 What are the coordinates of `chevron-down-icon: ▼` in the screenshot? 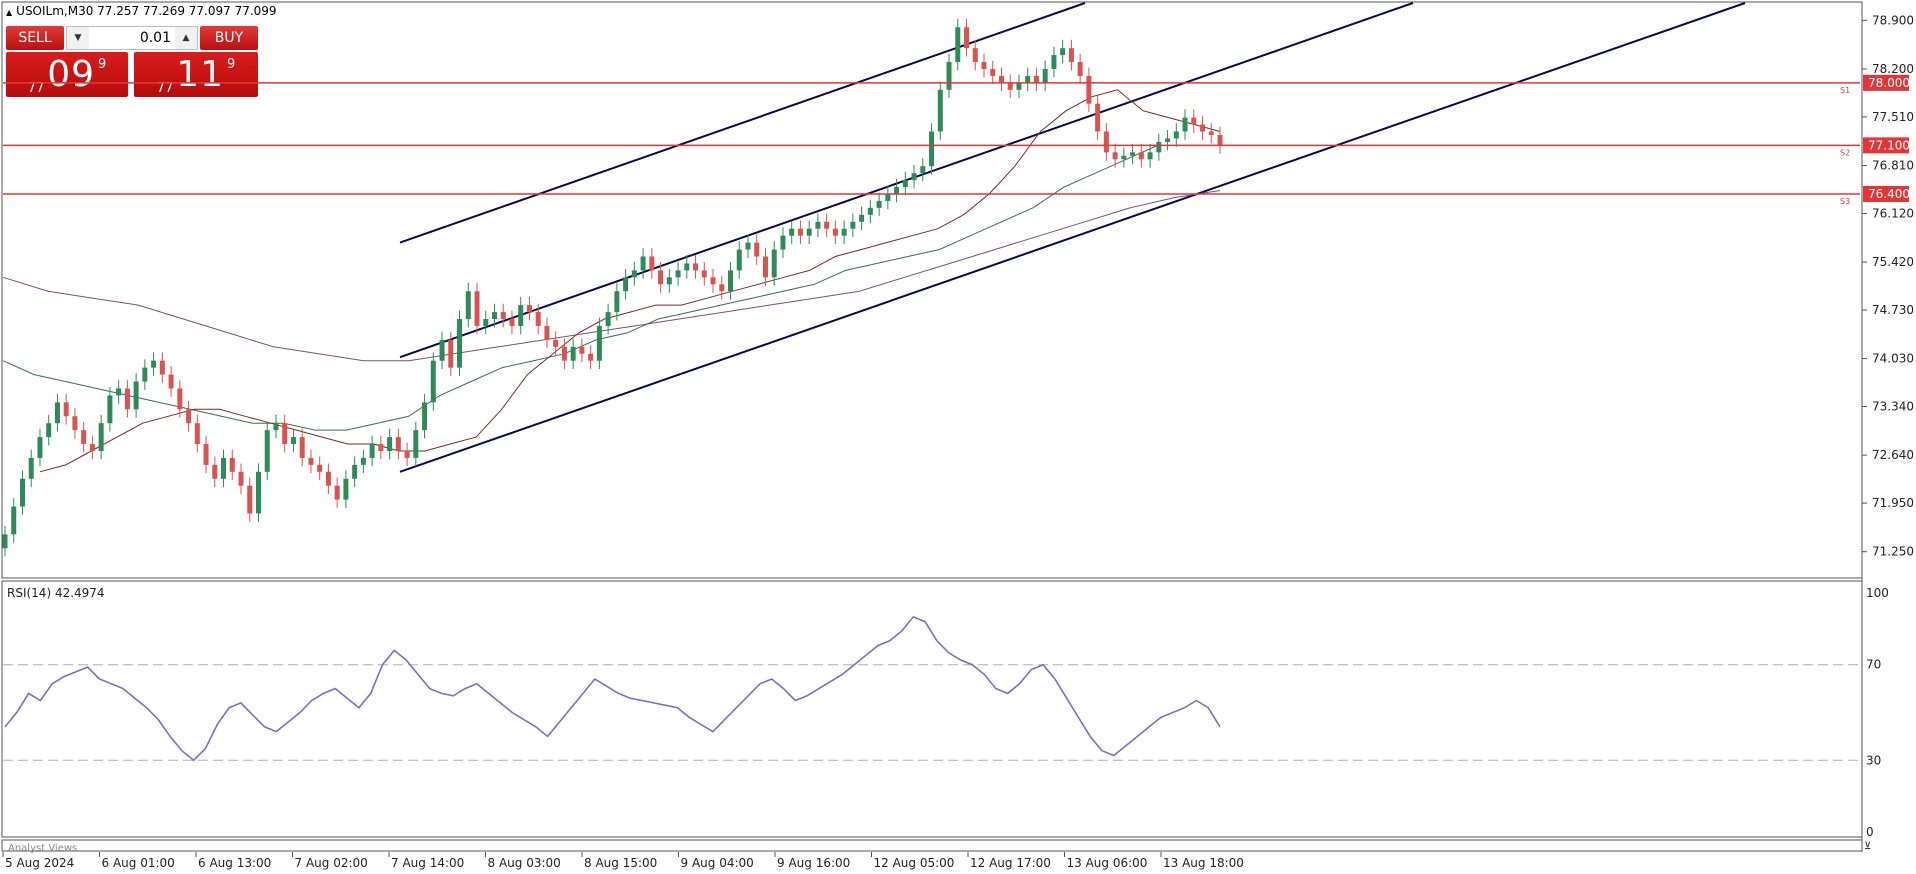 It's located at (78, 38).